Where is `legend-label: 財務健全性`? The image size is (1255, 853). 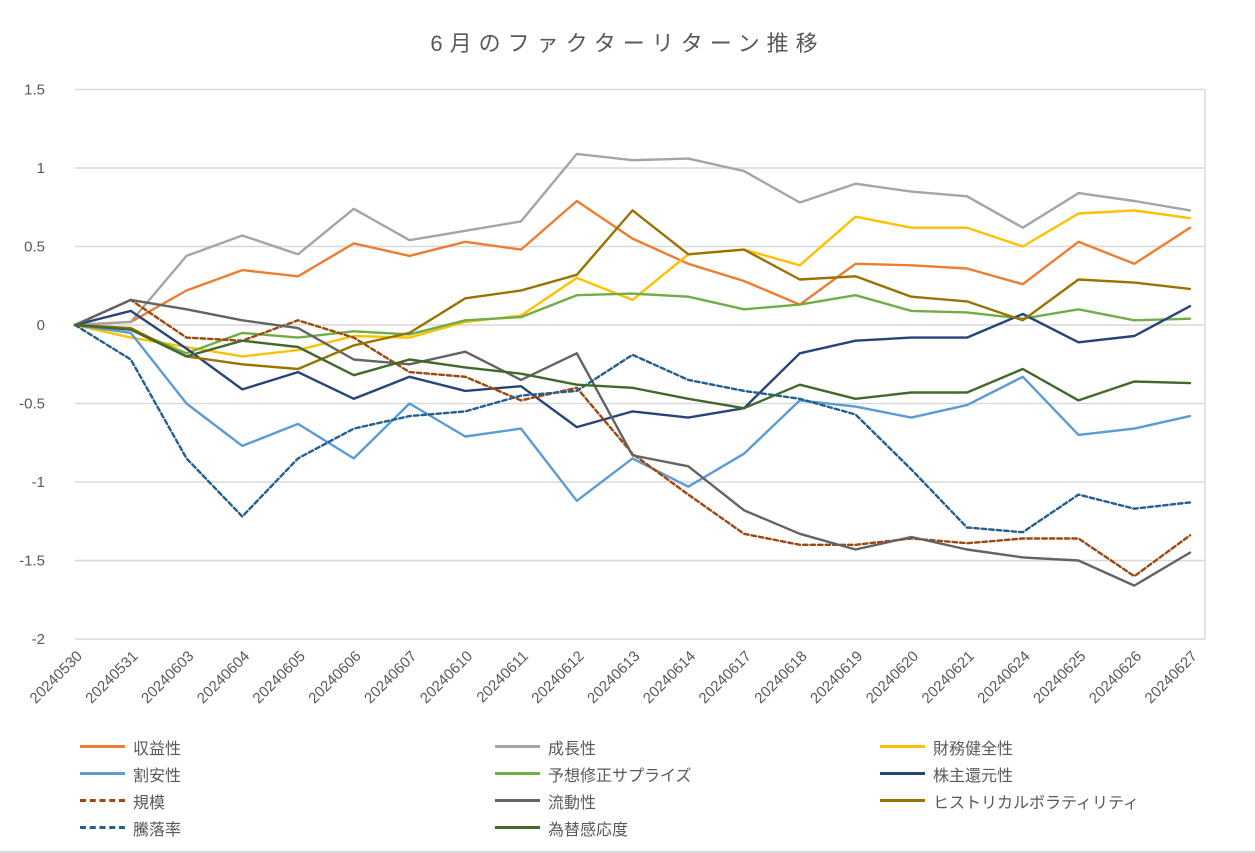
legend-label: 財務健全性 is located at coordinates (973, 749).